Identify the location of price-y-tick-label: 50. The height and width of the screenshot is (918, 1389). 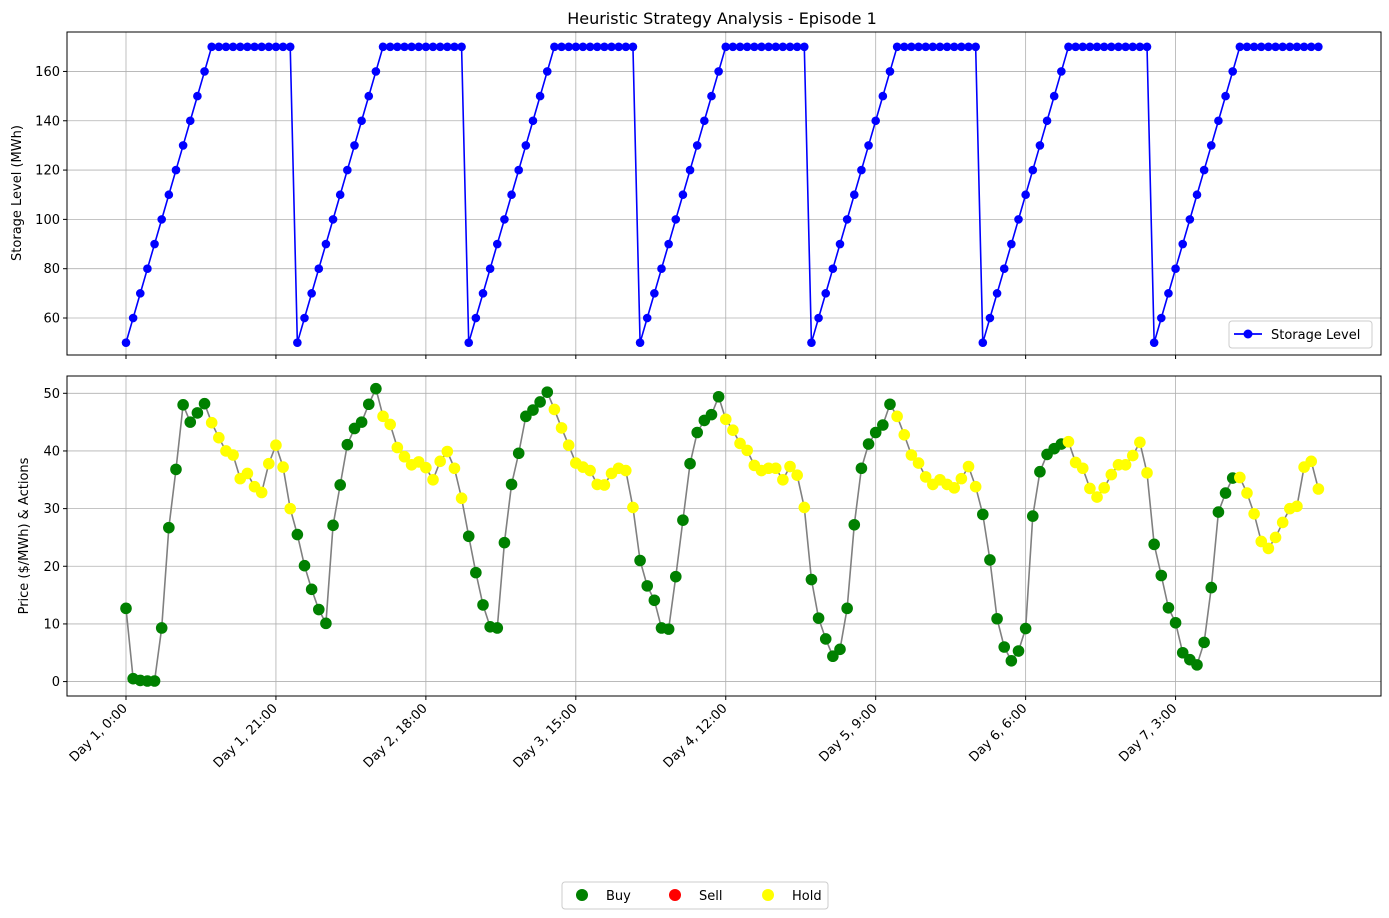
(51, 394).